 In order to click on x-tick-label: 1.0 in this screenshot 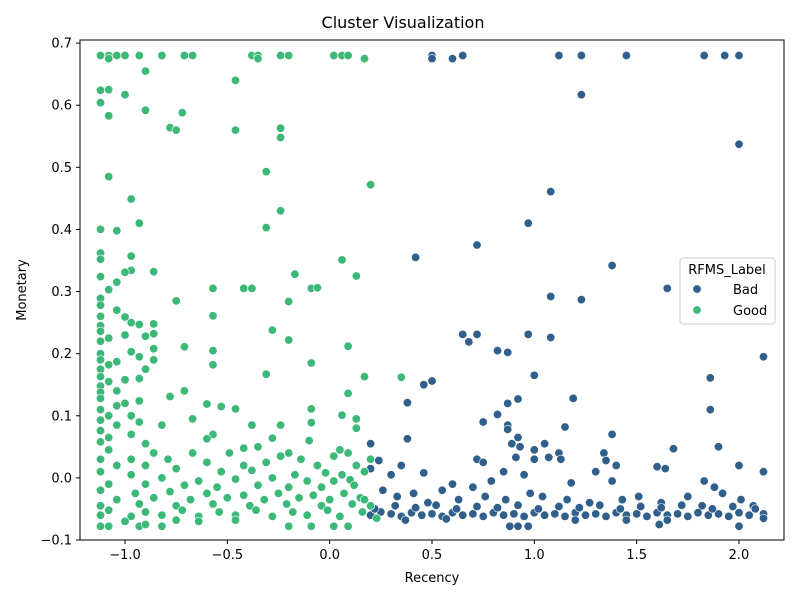, I will do `click(534, 555)`.